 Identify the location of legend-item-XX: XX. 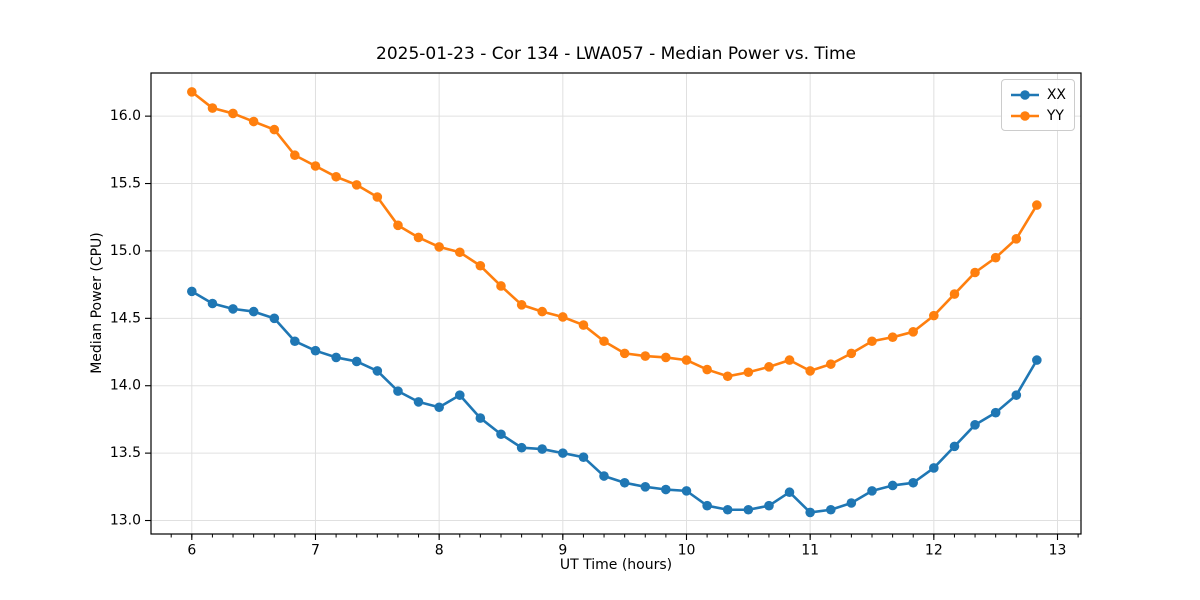
(1038, 94).